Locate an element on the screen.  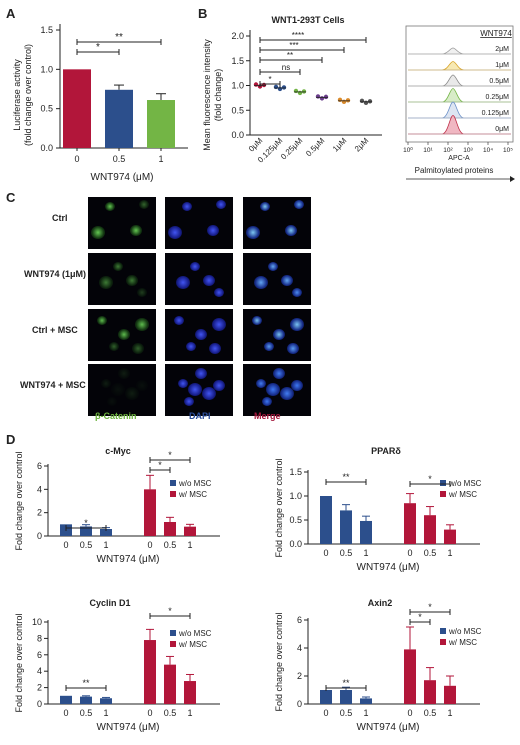
panel-b-ytick-label: 2.0 is located at coordinates (237, 36).